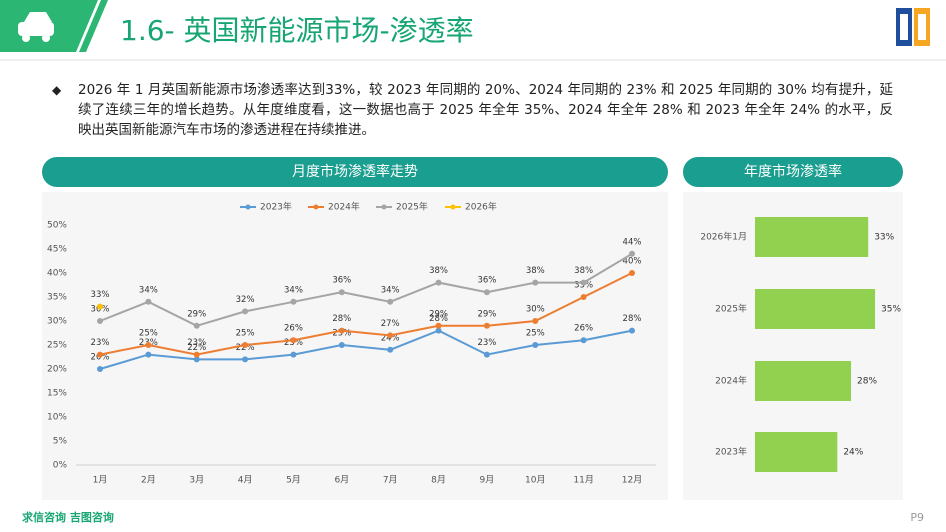 The width and height of the screenshot is (946, 532). Describe the element at coordinates (917, 517) in the screenshot. I see `page-number: P9` at that location.